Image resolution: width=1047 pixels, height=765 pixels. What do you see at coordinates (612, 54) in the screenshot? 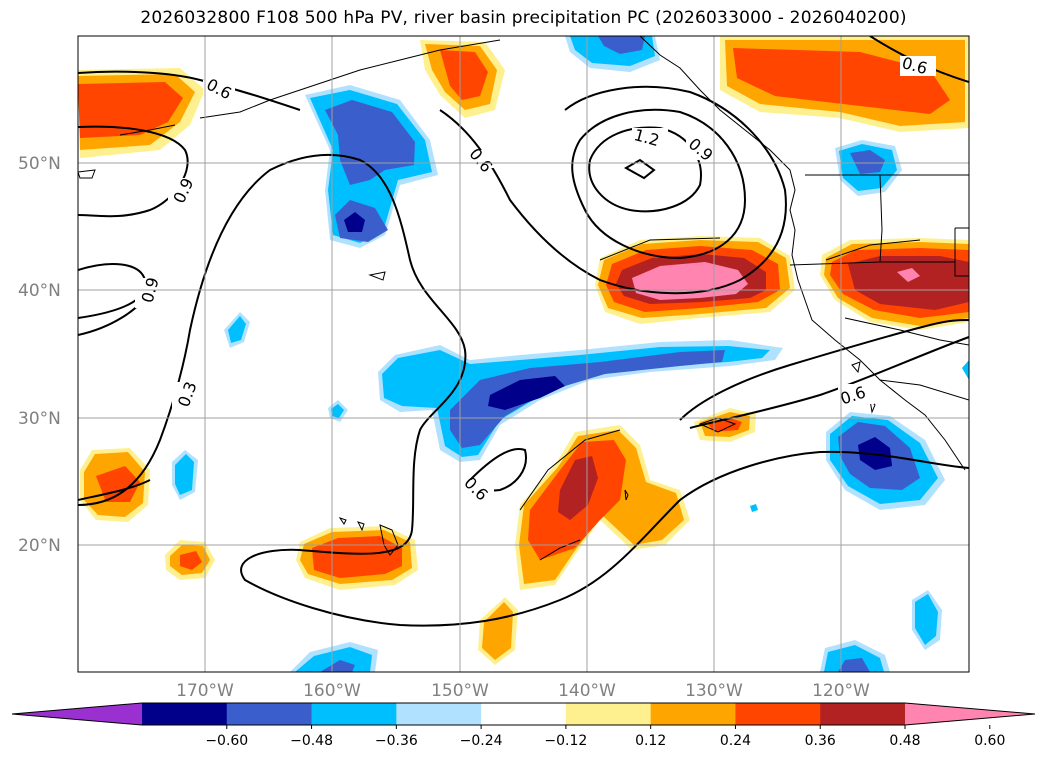
I see `precip-anomaly-negative-top` at bounding box center [612, 54].